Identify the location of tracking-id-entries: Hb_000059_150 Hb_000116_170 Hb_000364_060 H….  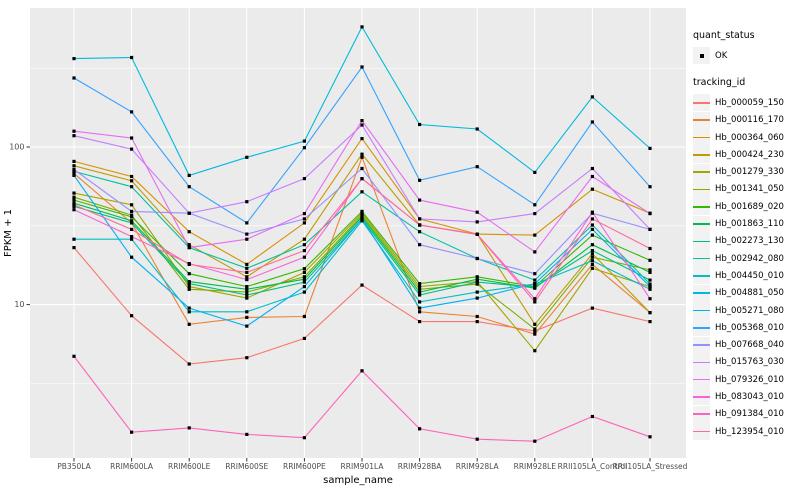
(746, 267).